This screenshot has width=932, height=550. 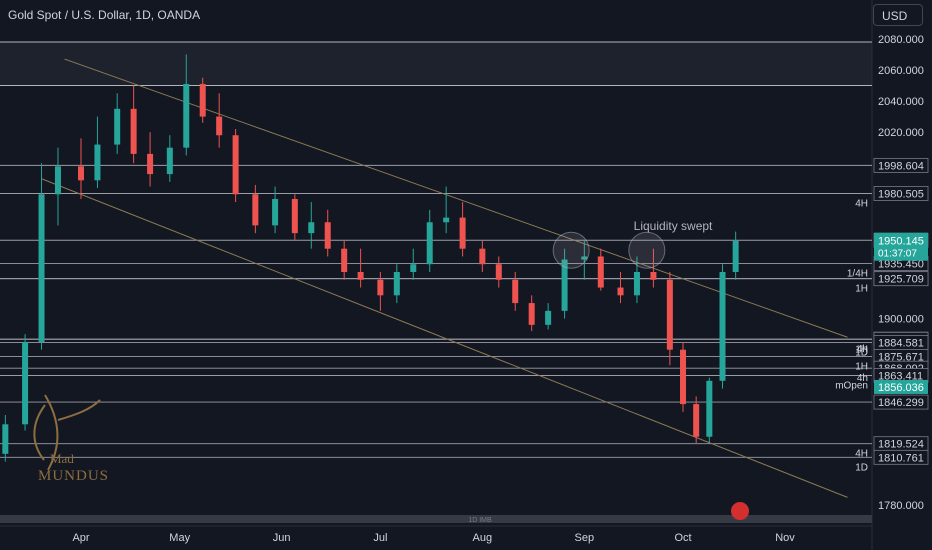 I want to click on month-tick-label: Nov, so click(x=785, y=538).